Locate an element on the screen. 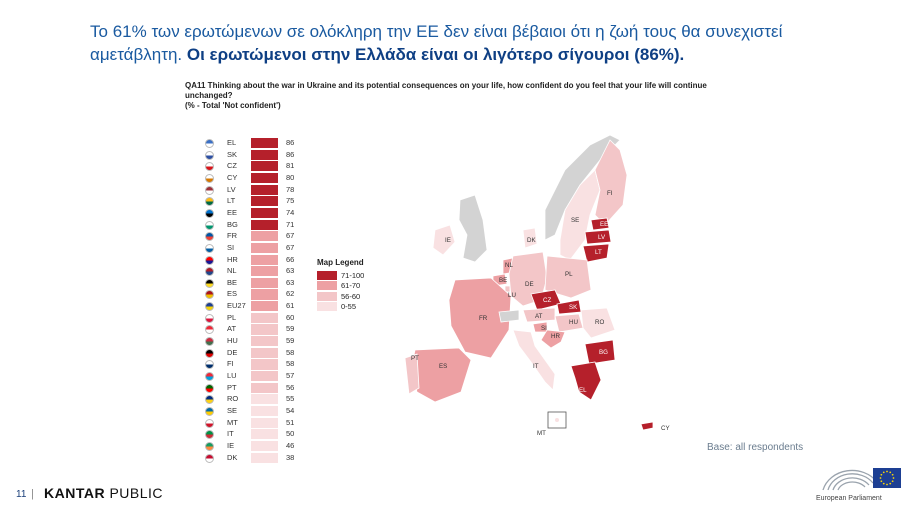 This screenshot has height=514, width=911. map-label-mt: MT is located at coordinates (541, 433).